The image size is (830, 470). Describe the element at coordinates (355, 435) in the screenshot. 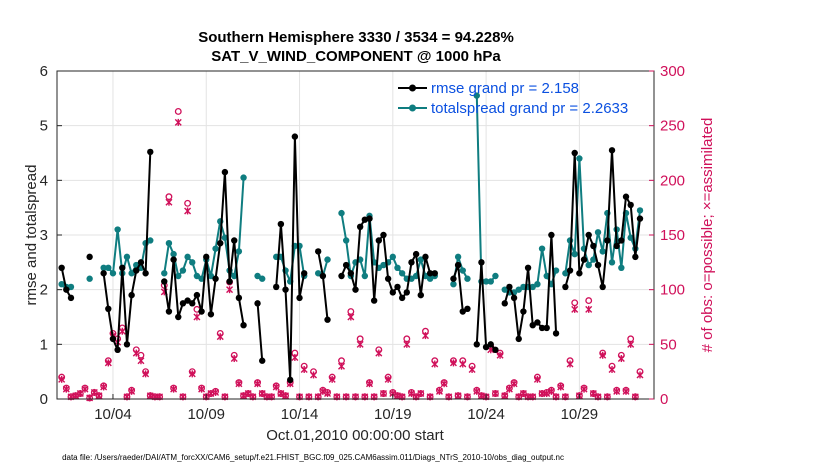

I see `x-axis-label: Oct.01,2010 00:00:00 start` at that location.